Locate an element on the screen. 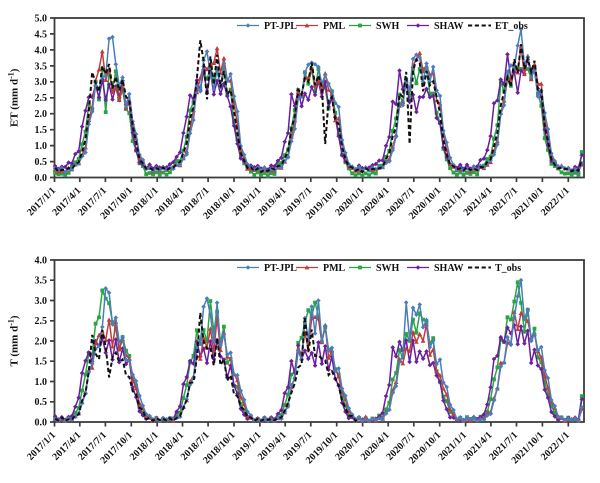  svg-text: ET (mm d-1) is located at coordinates (14, 97).